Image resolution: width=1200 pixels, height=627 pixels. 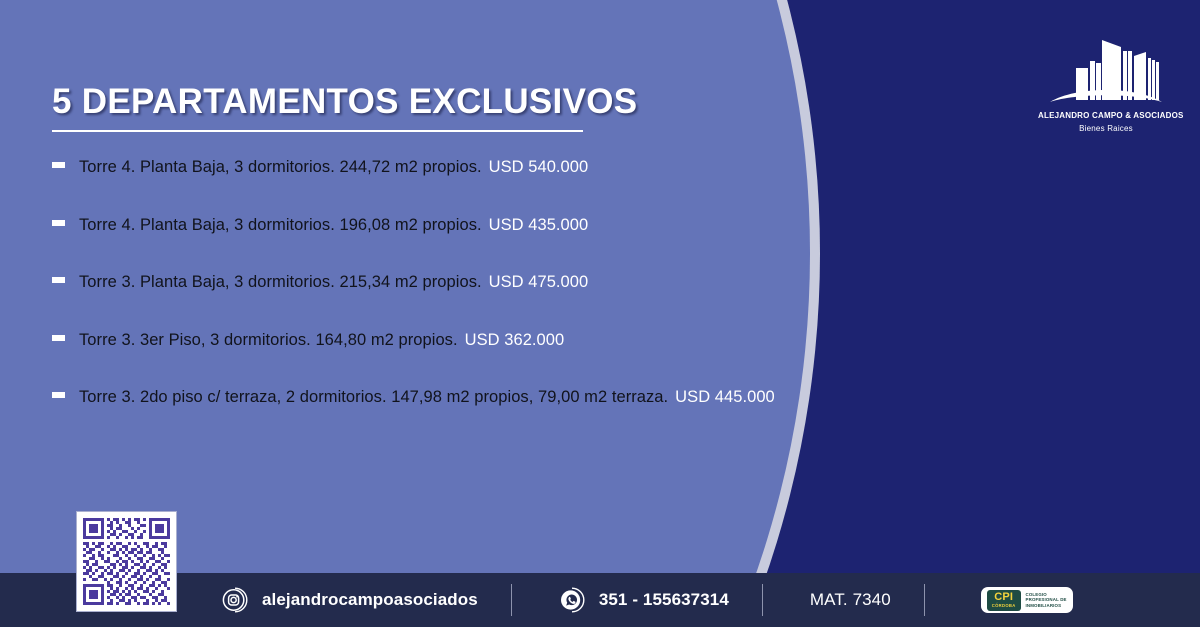 I want to click on matricula-number: MAT. 7340, so click(x=850, y=599).